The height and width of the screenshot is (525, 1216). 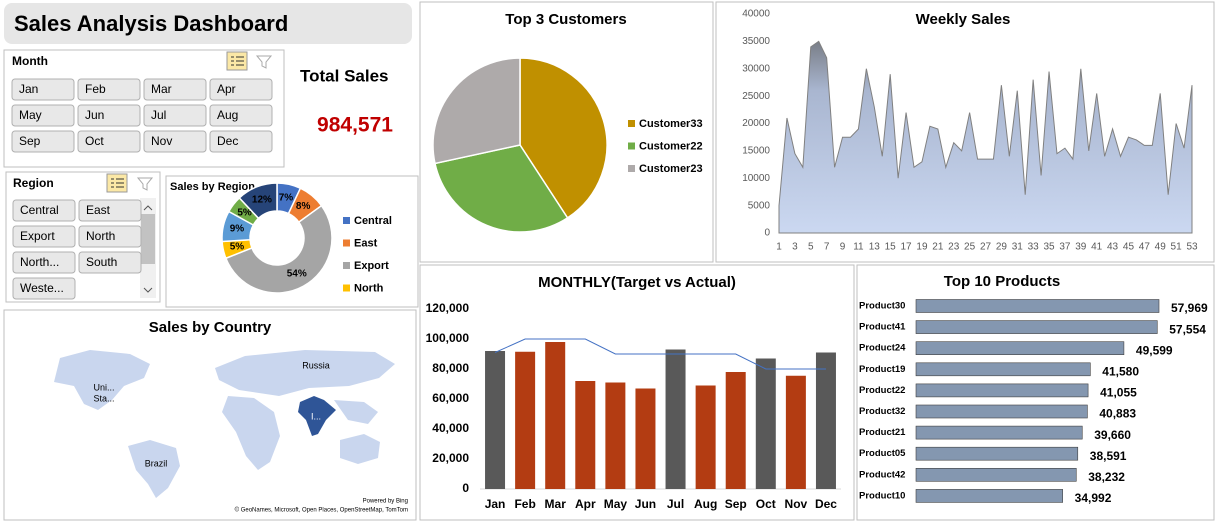 I want to click on slicer-item: Mar, so click(x=161, y=89).